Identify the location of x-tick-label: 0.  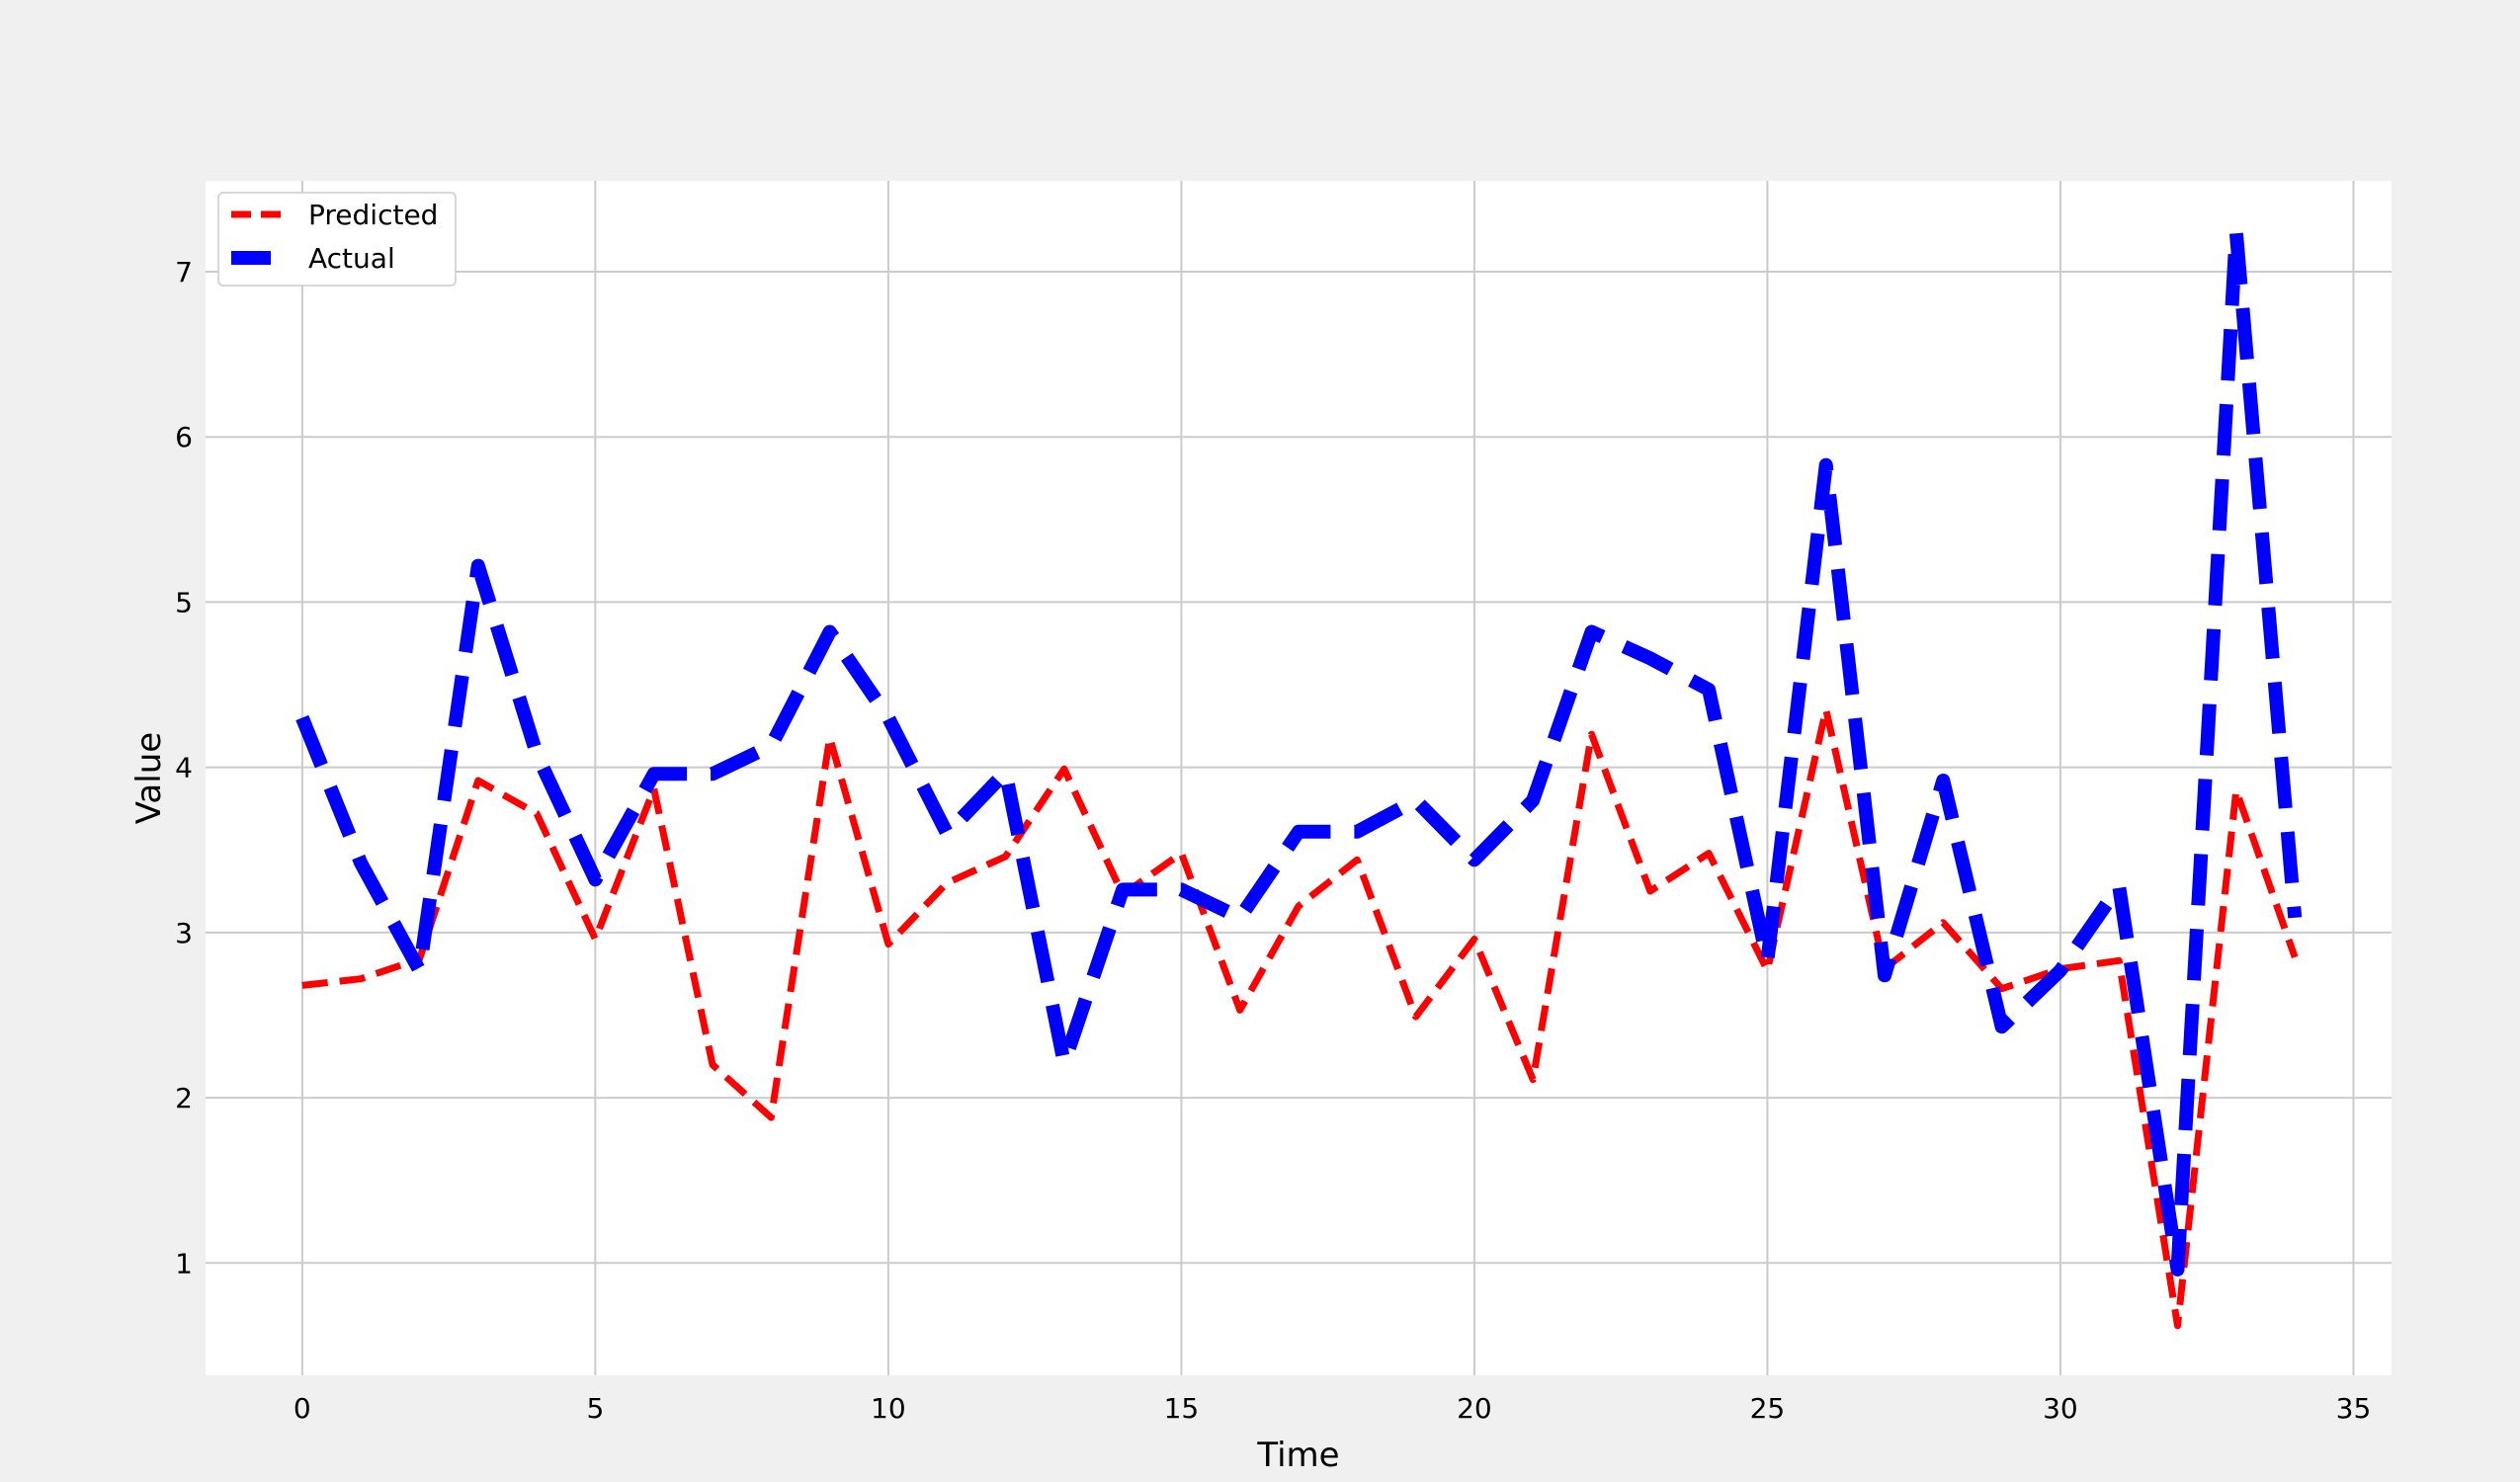
(302, 1408).